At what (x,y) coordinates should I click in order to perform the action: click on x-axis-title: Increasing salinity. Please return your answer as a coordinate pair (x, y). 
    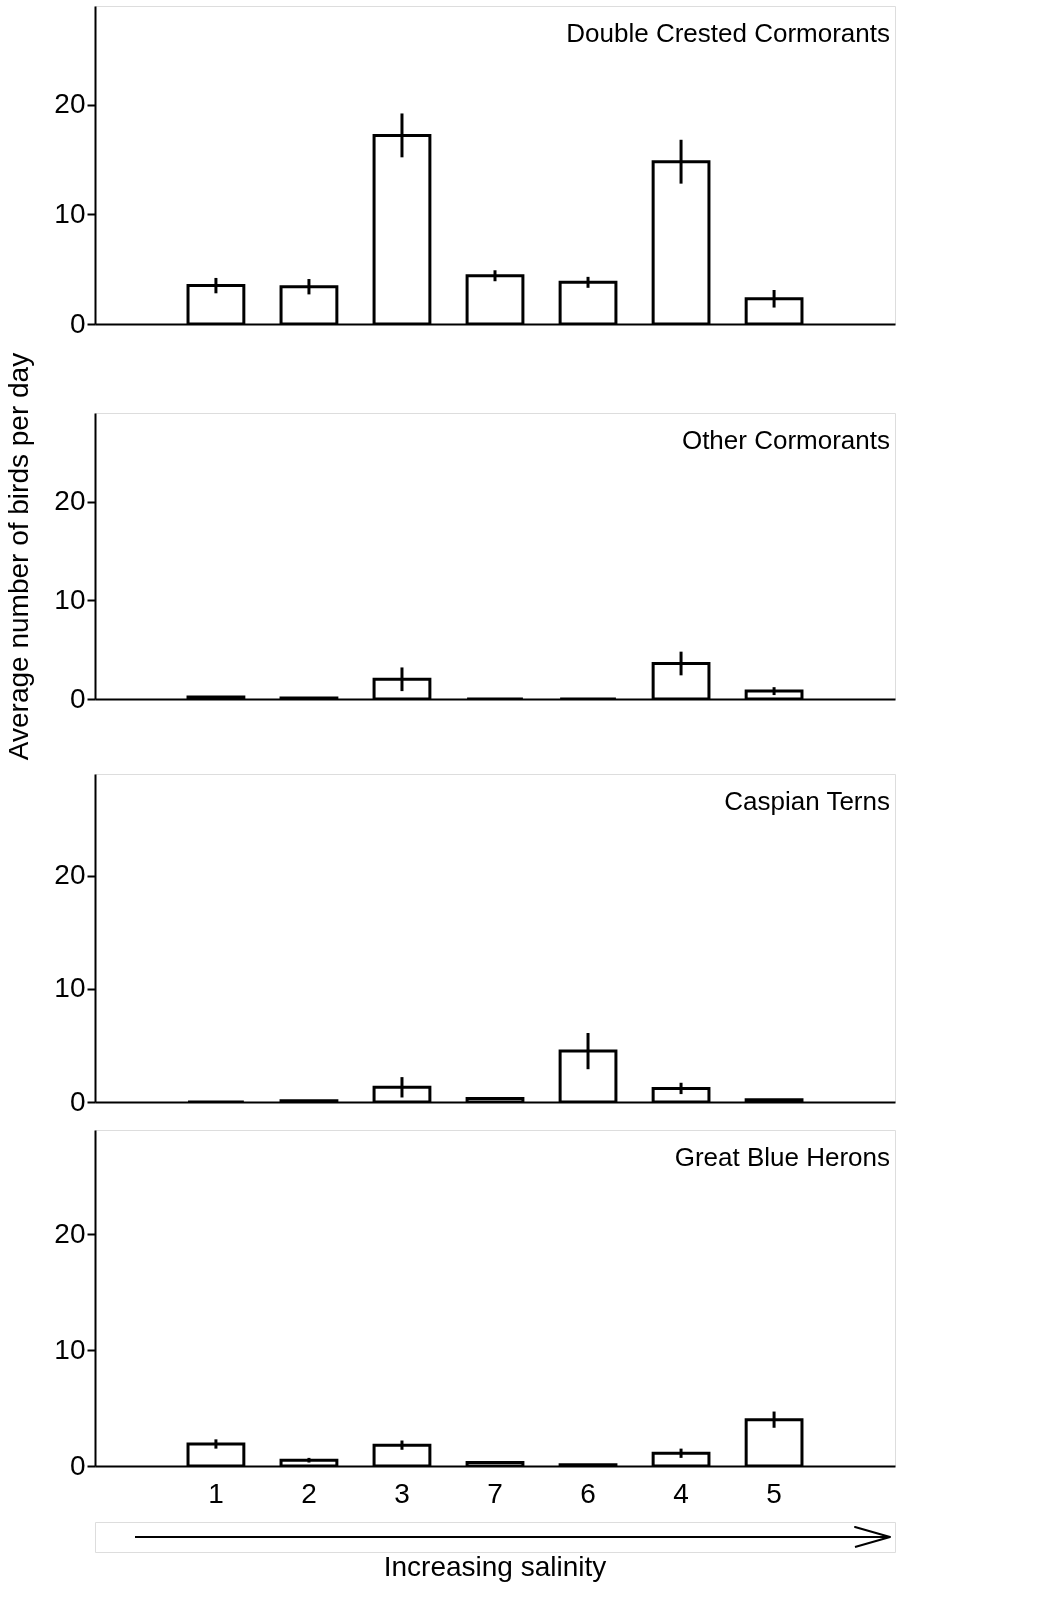
    Looking at the image, I should click on (495, 1566).